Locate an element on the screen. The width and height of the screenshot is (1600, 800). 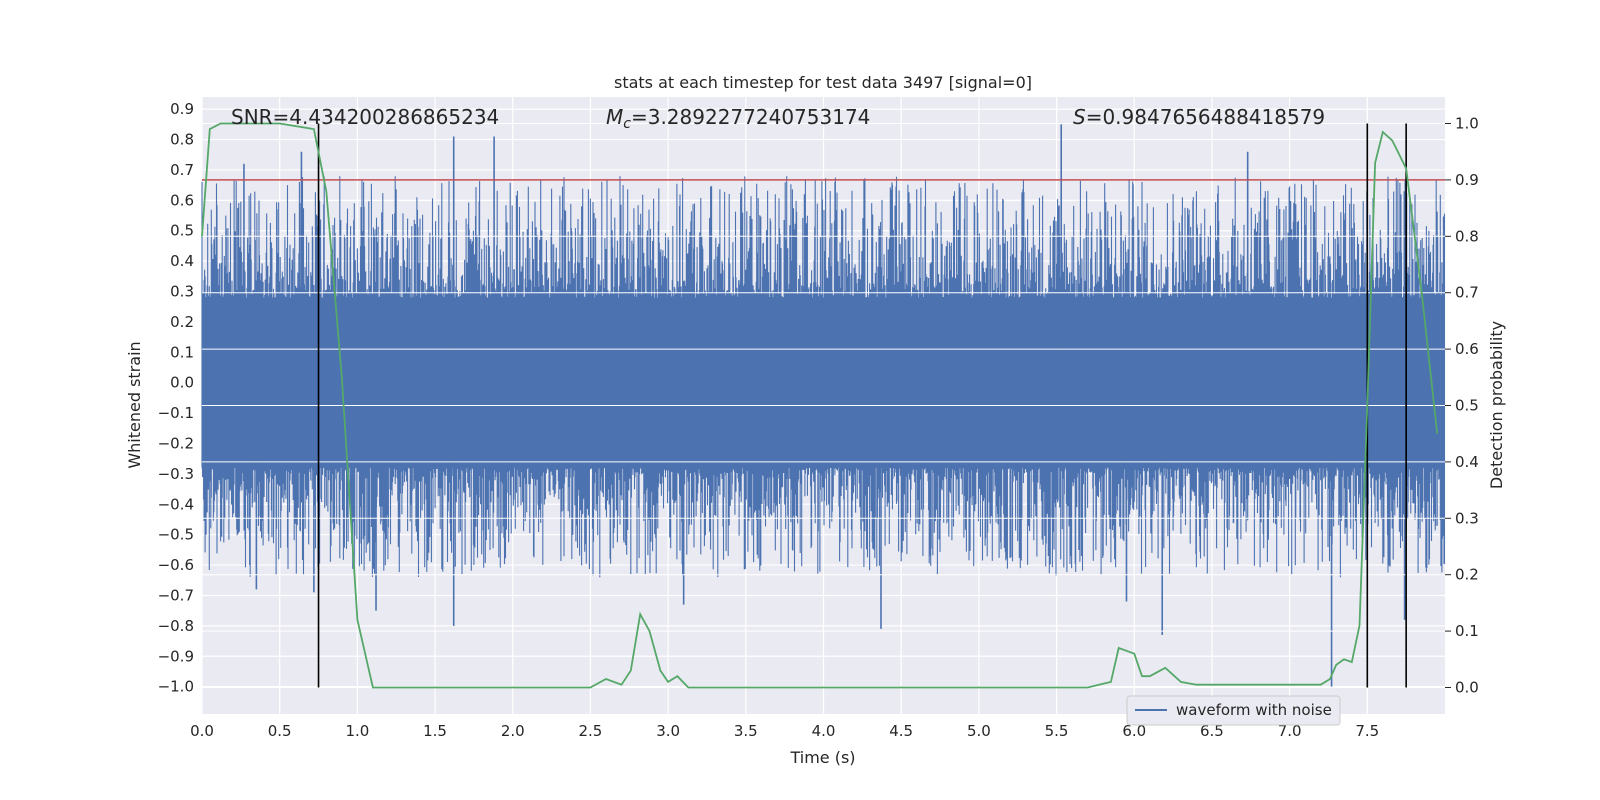
x-tick-label: 4.5 is located at coordinates (901, 731).